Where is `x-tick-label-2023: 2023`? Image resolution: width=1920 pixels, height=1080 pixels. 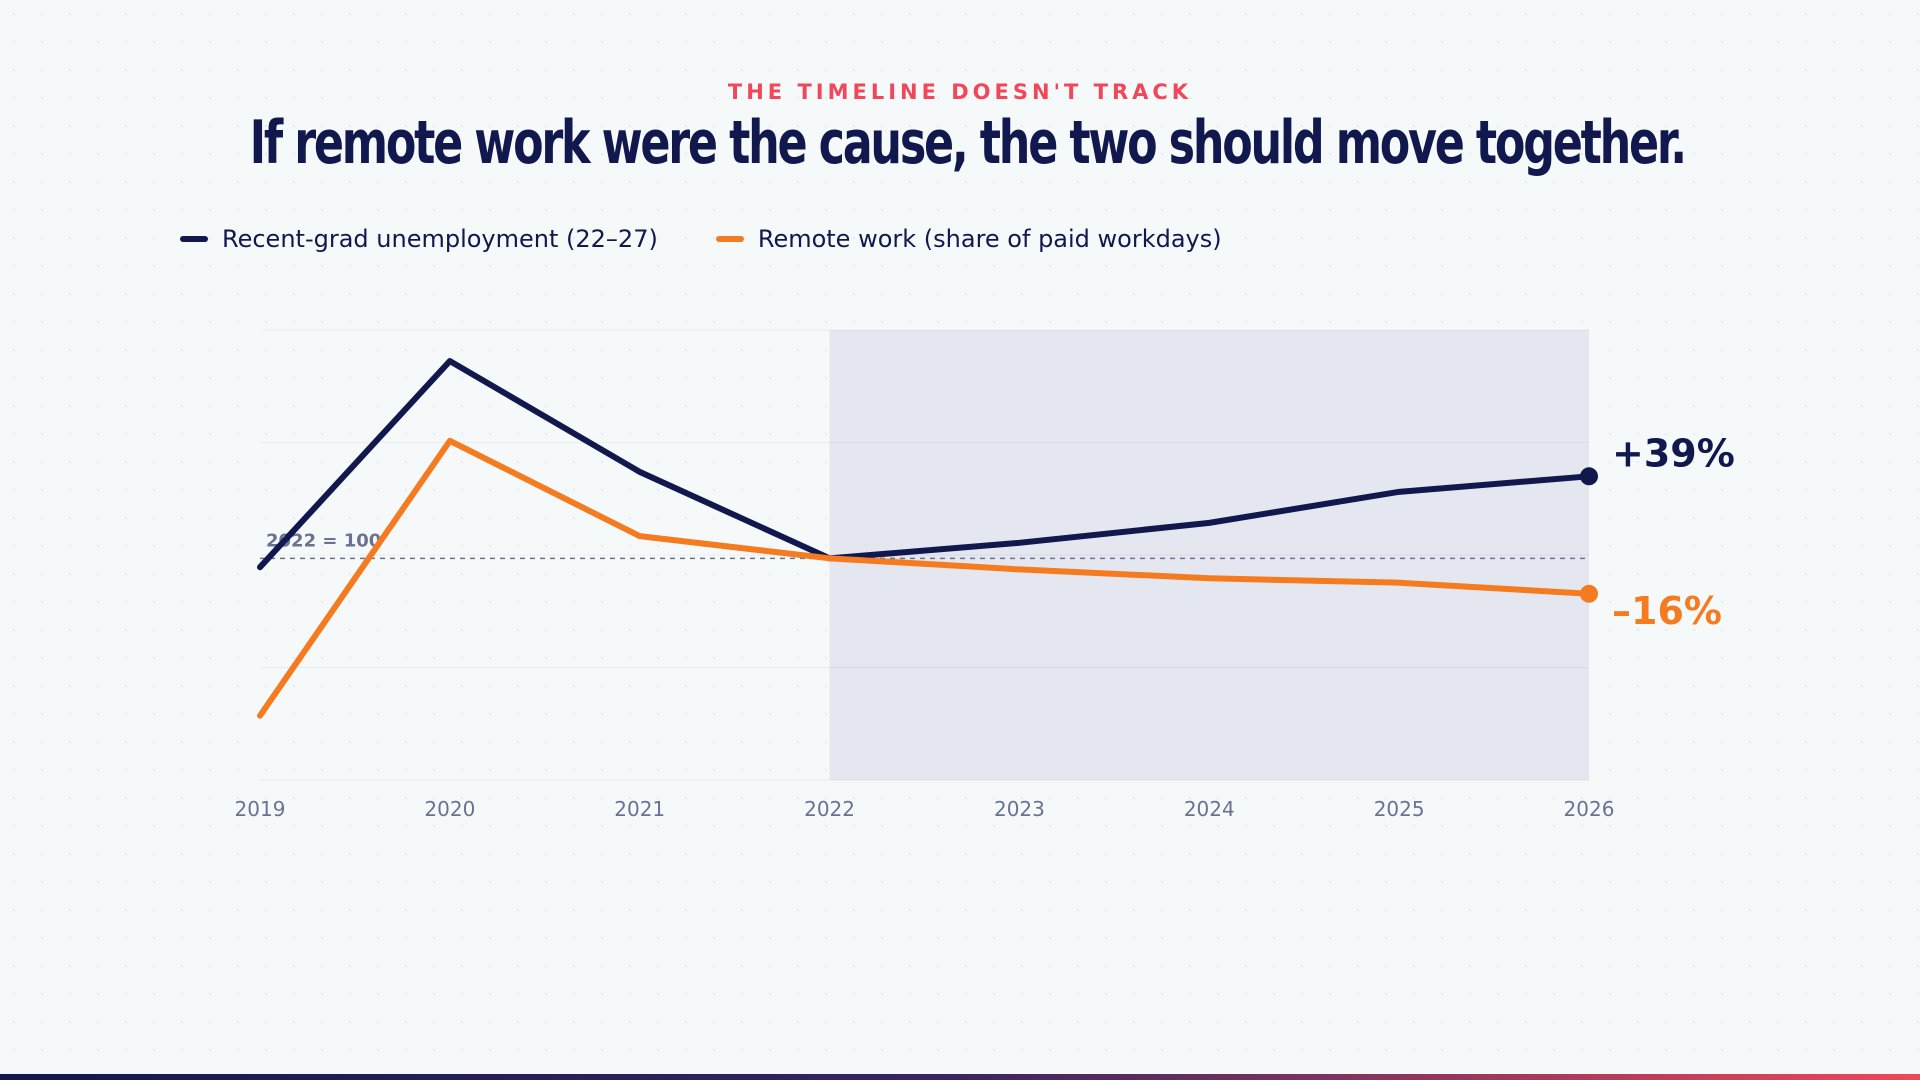 x-tick-label-2023: 2023 is located at coordinates (1019, 809).